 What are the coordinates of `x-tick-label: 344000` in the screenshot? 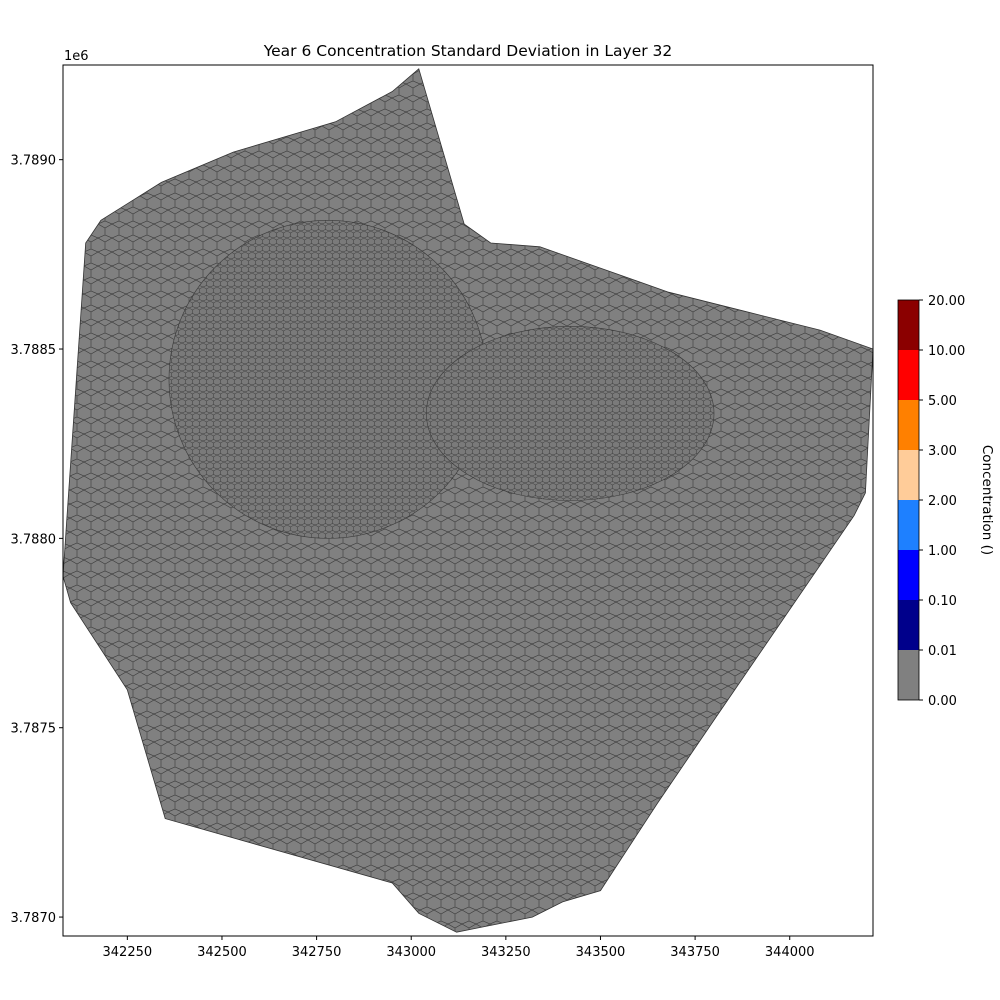 It's located at (790, 952).